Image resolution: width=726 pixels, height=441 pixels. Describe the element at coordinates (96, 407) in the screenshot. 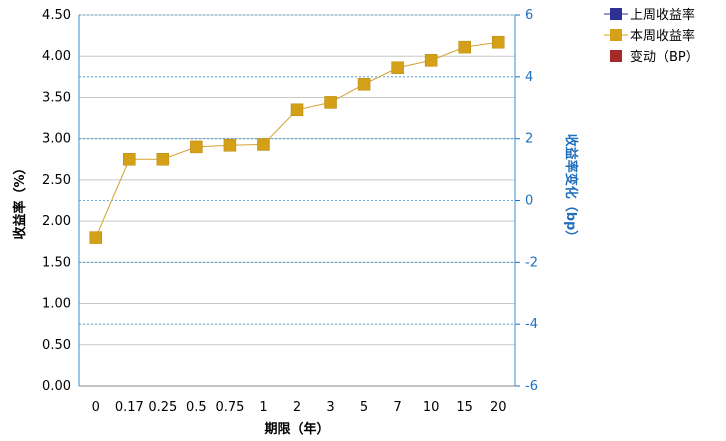

I see `x-tick-label: 0` at that location.